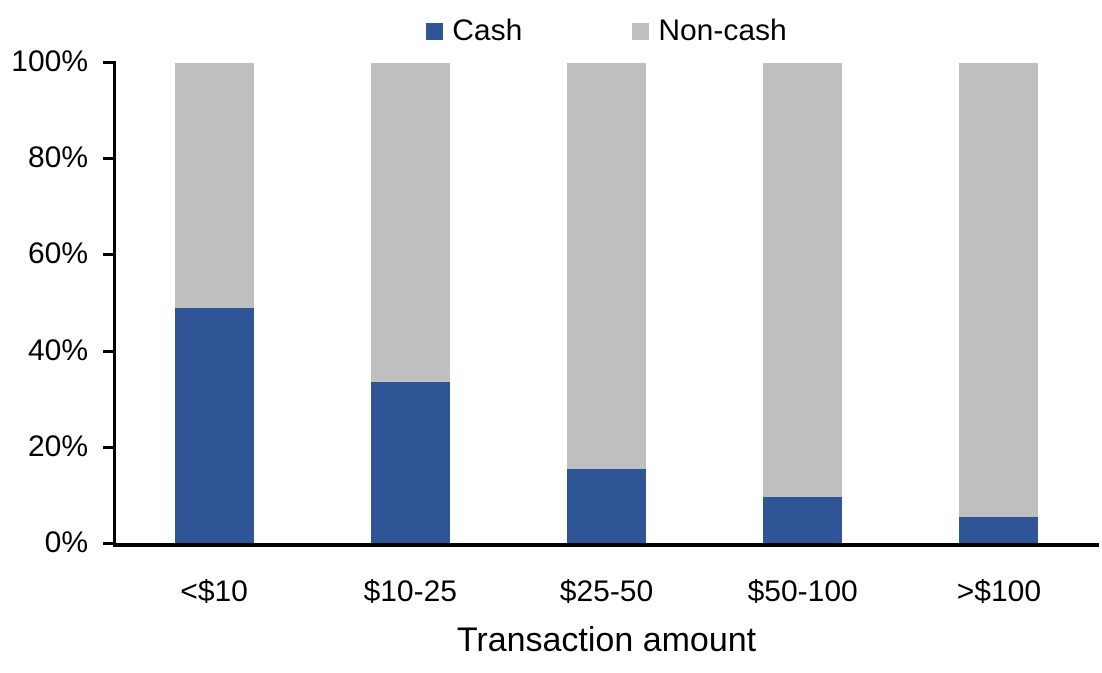 Image resolution: width=1102 pixels, height=673 pixels. I want to click on x-tick-label-50-100: $50-100, so click(802, 591).